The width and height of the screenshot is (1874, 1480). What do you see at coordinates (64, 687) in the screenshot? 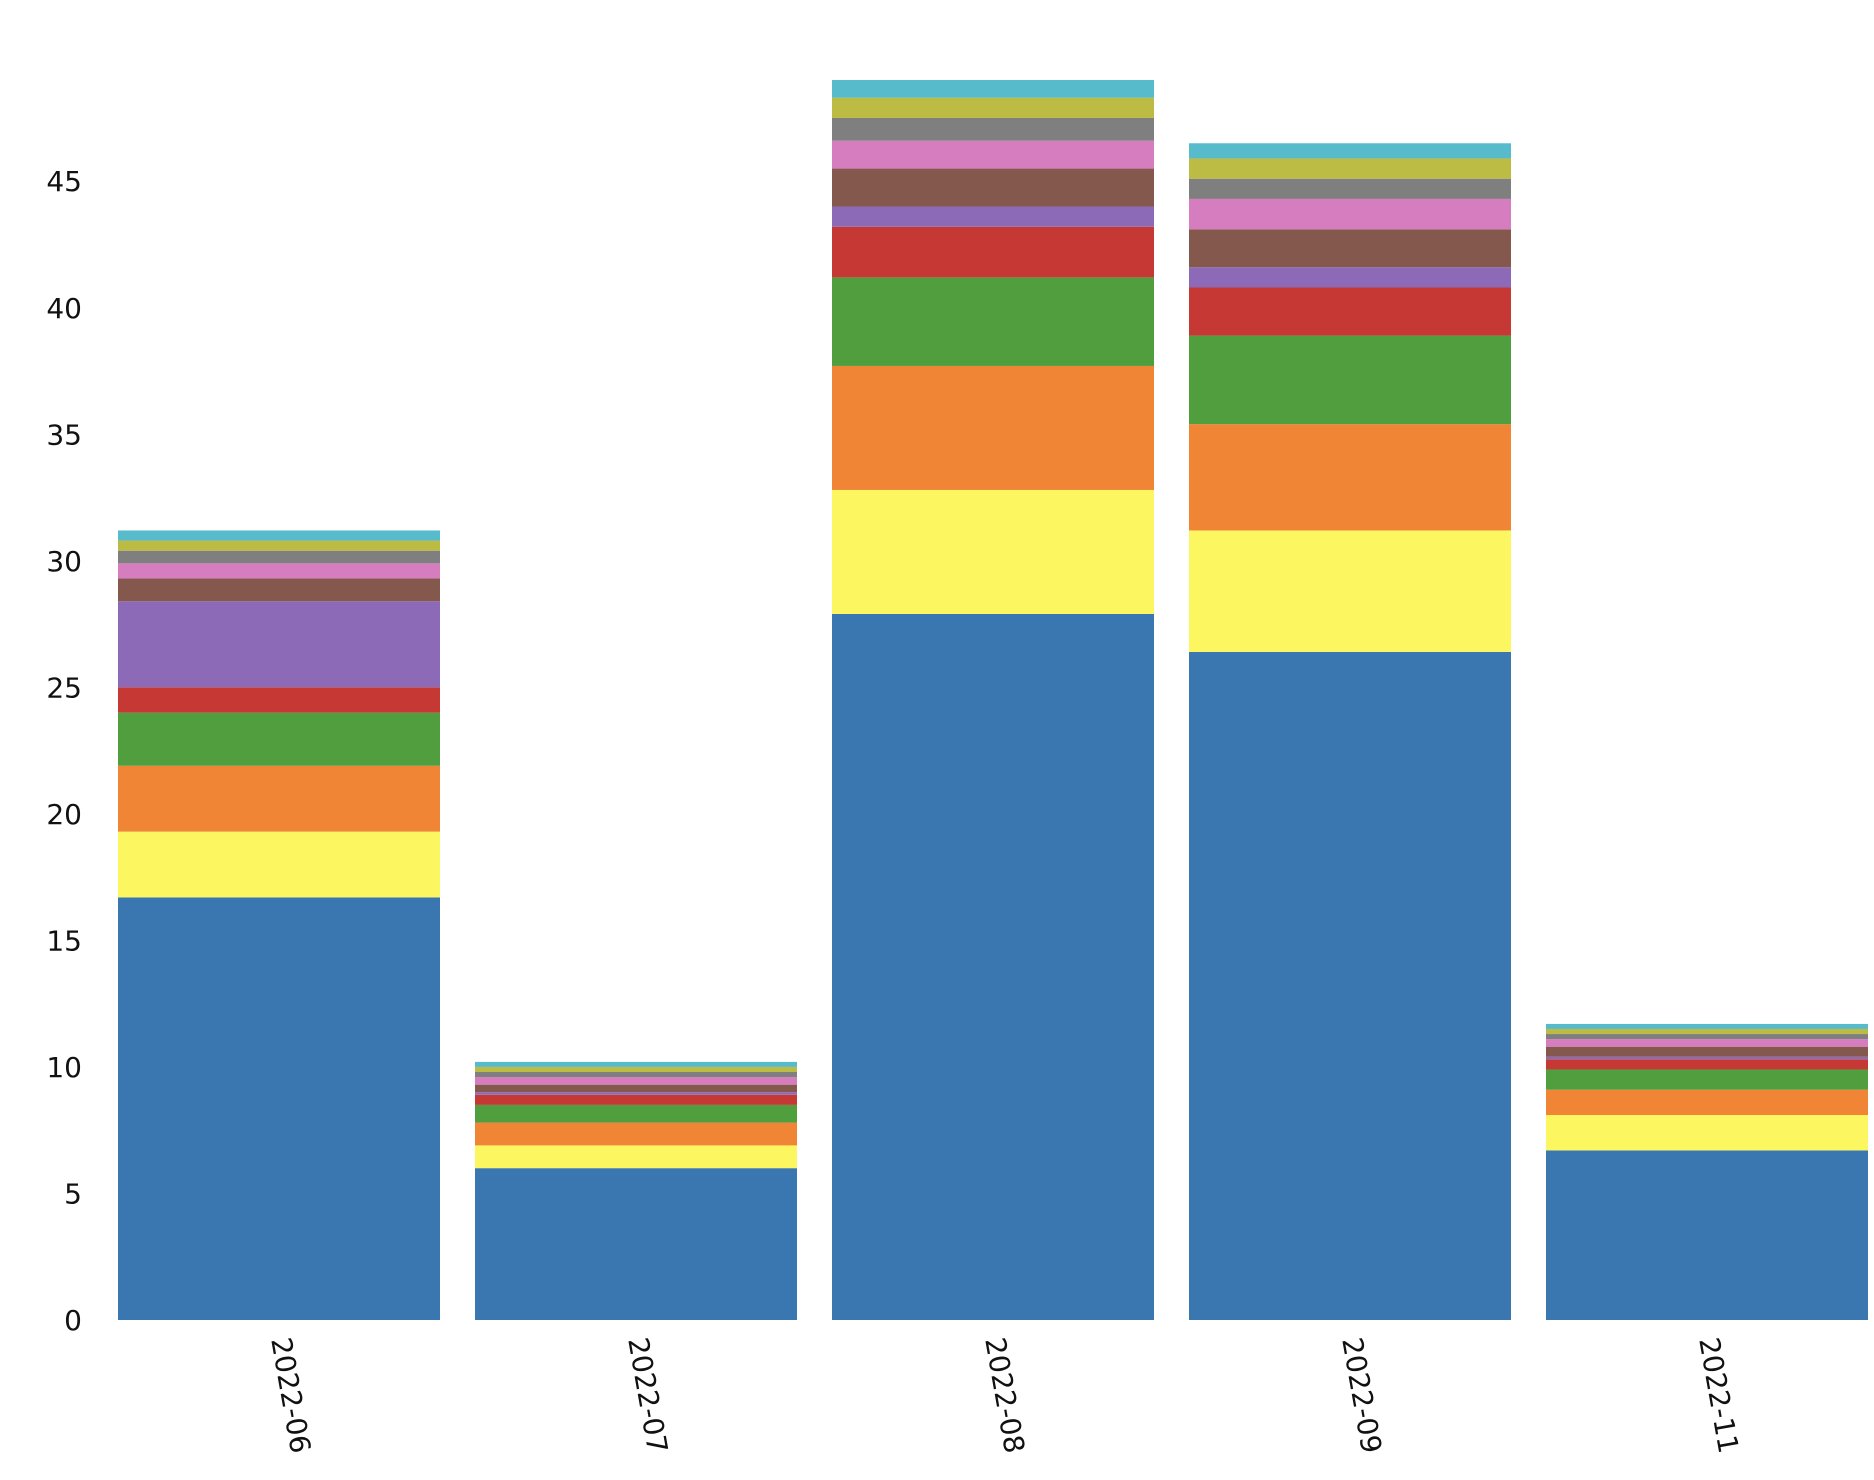
I see `y-tick-label-25: 25` at bounding box center [64, 687].